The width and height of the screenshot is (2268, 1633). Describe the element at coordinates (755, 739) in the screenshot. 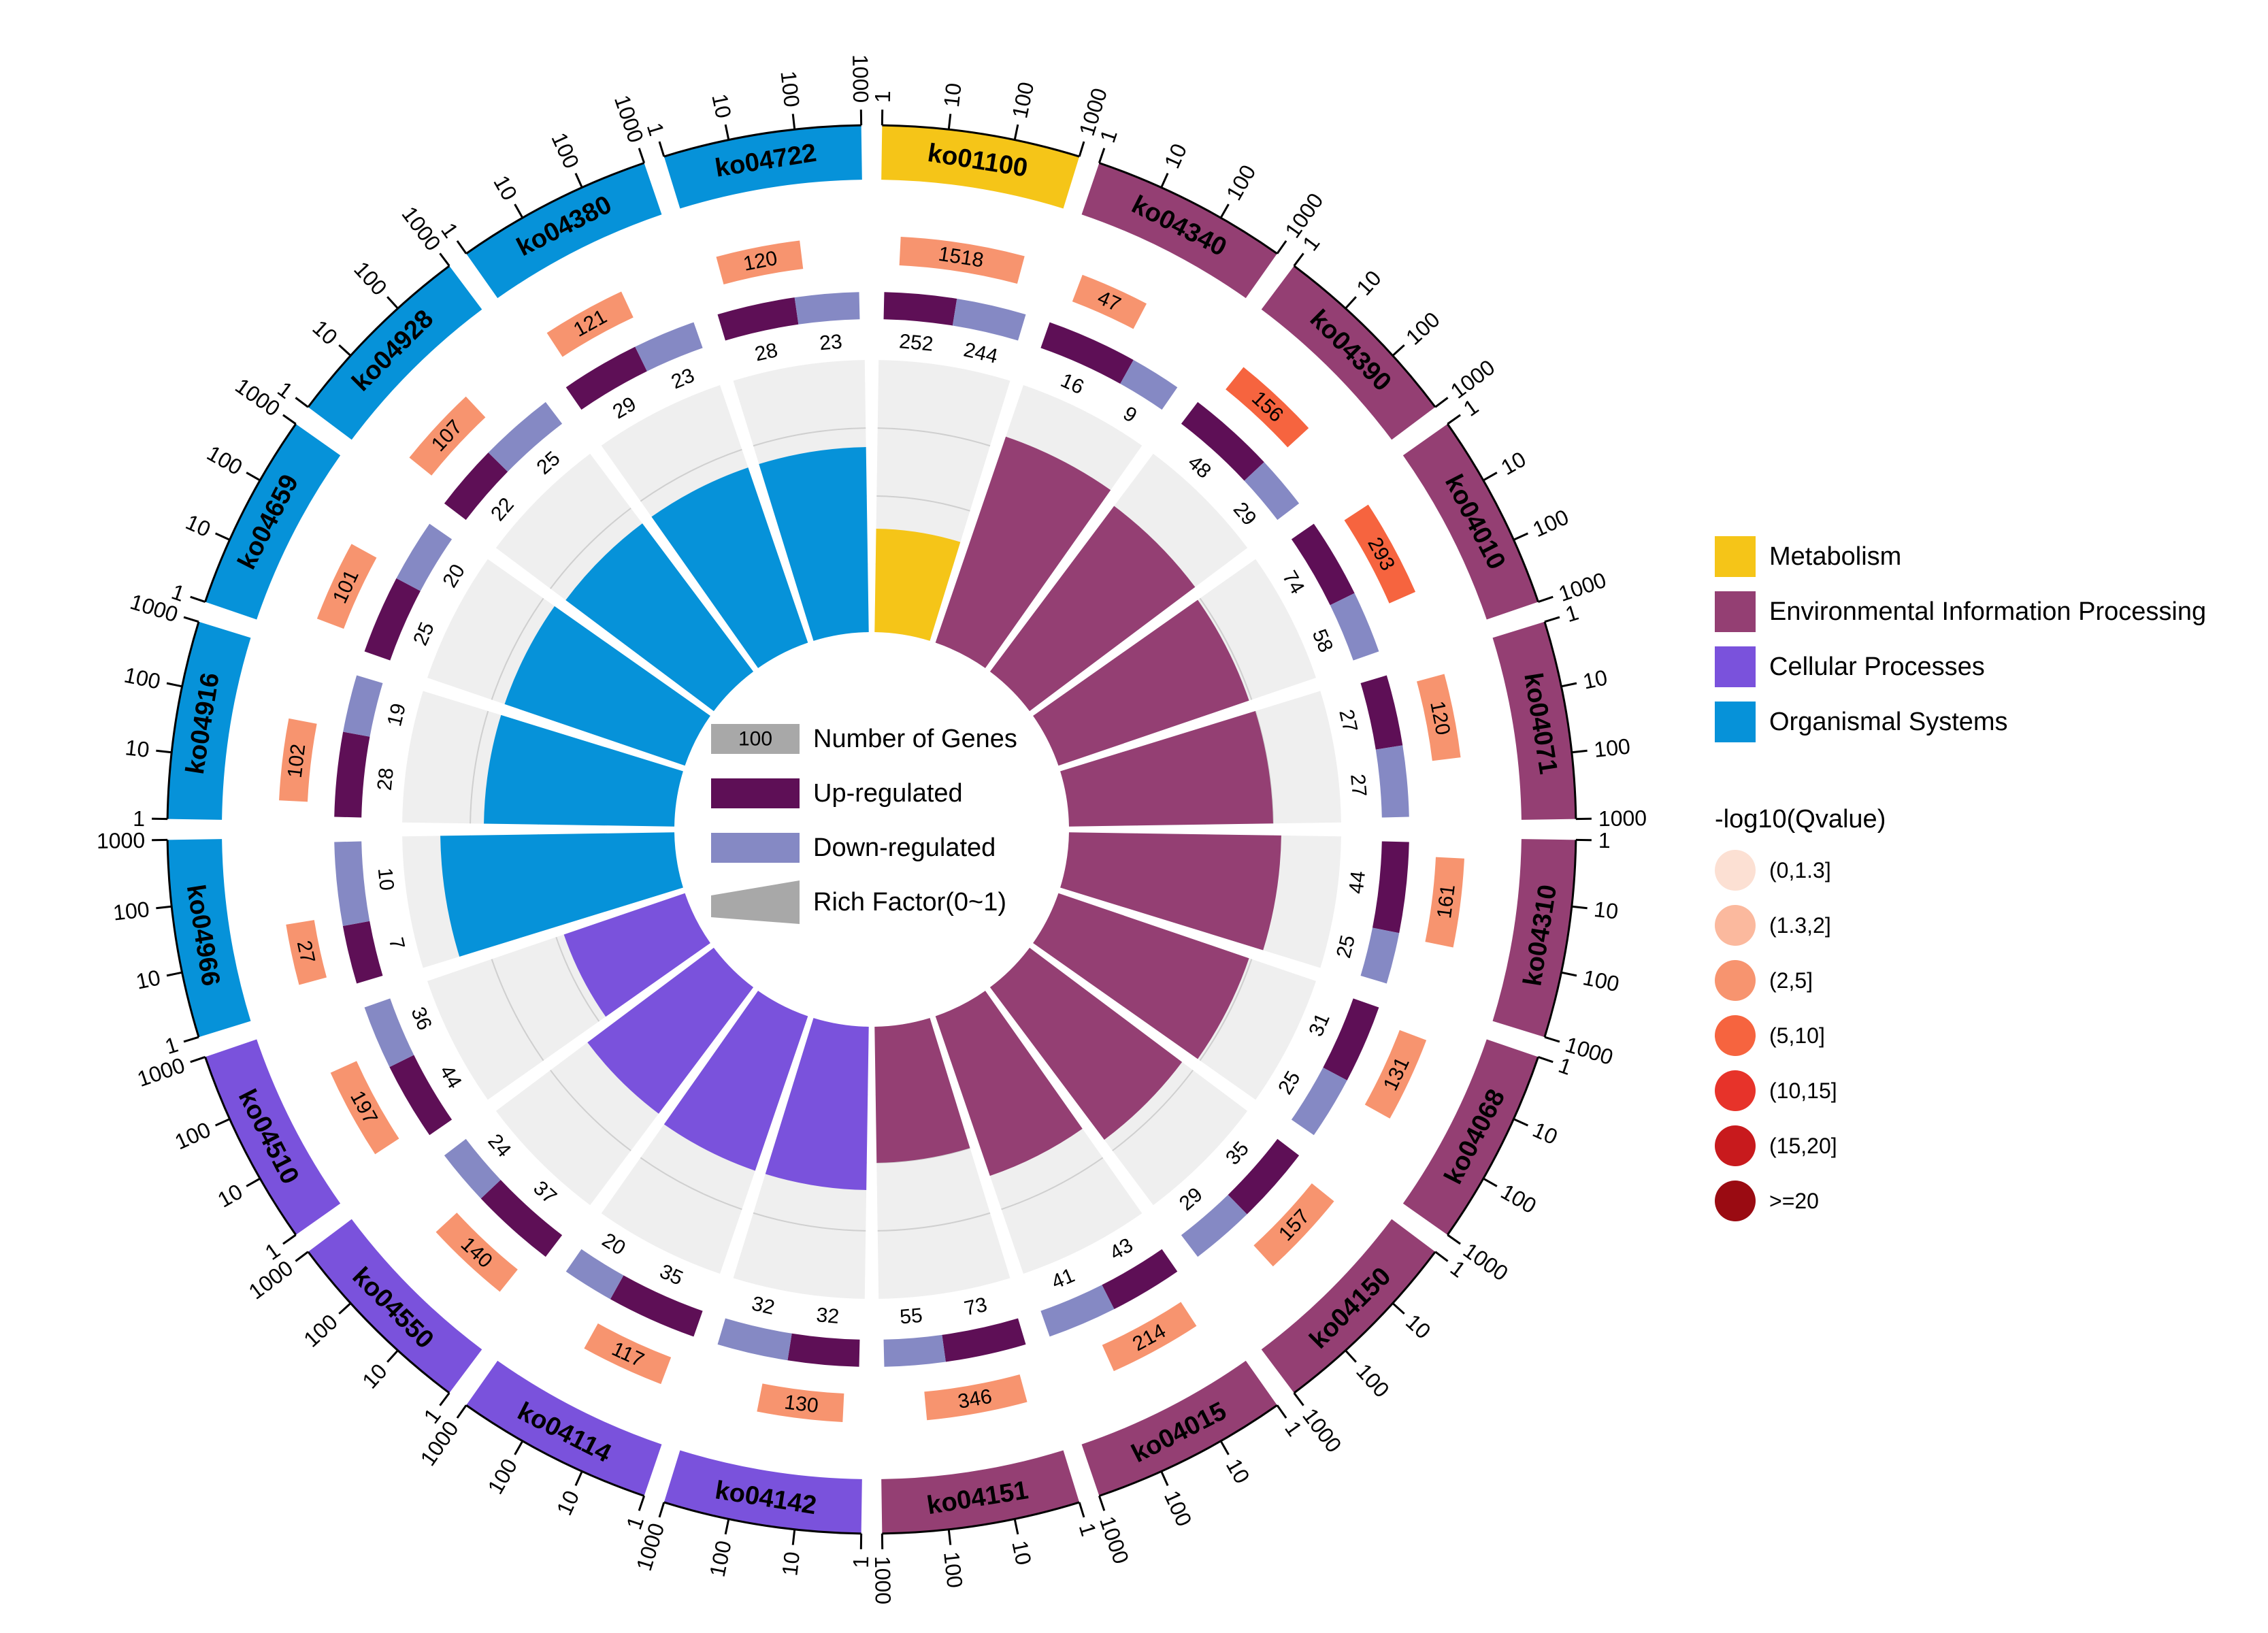

I see `track-swatch-number` at that location.